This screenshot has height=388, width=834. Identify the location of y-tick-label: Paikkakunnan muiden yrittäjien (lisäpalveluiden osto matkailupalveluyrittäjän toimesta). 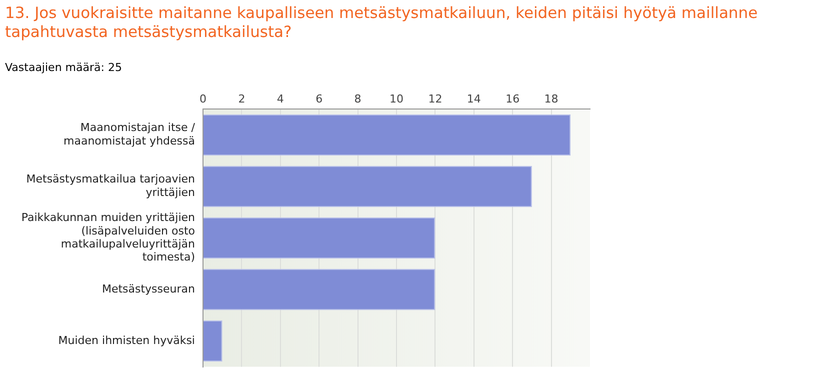
(108, 237).